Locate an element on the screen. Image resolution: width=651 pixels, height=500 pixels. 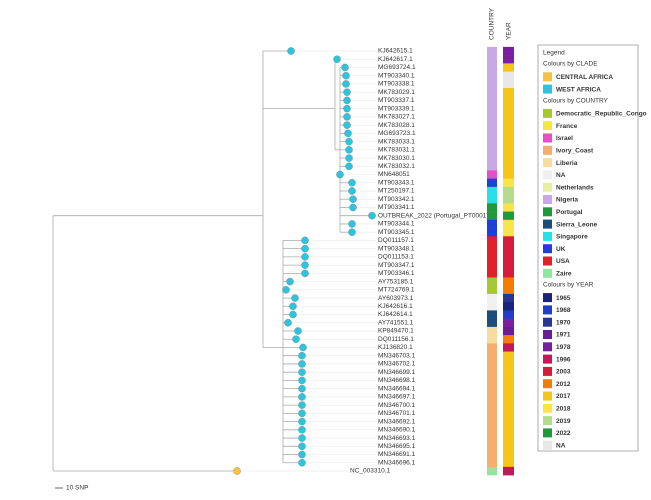
legend-label: 1996 is located at coordinates (563, 359).